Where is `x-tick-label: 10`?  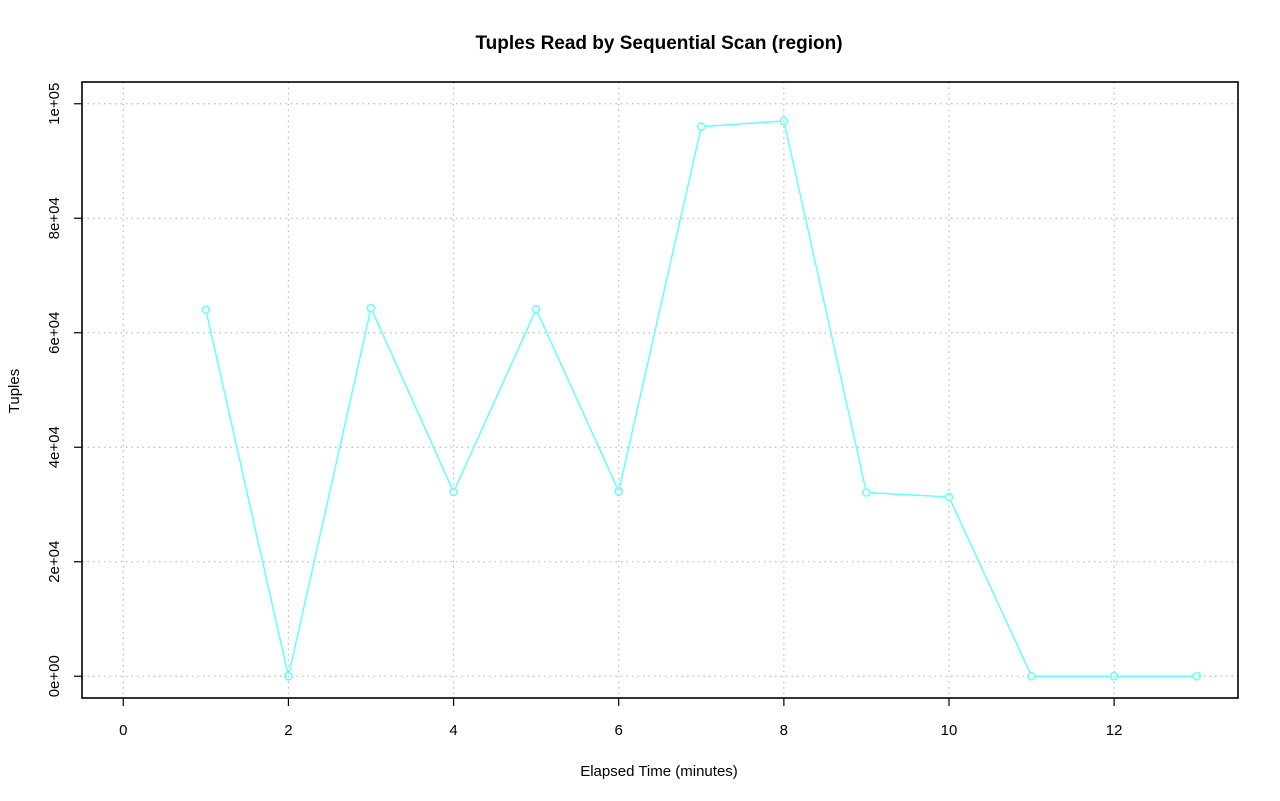
x-tick-label: 10 is located at coordinates (949, 730).